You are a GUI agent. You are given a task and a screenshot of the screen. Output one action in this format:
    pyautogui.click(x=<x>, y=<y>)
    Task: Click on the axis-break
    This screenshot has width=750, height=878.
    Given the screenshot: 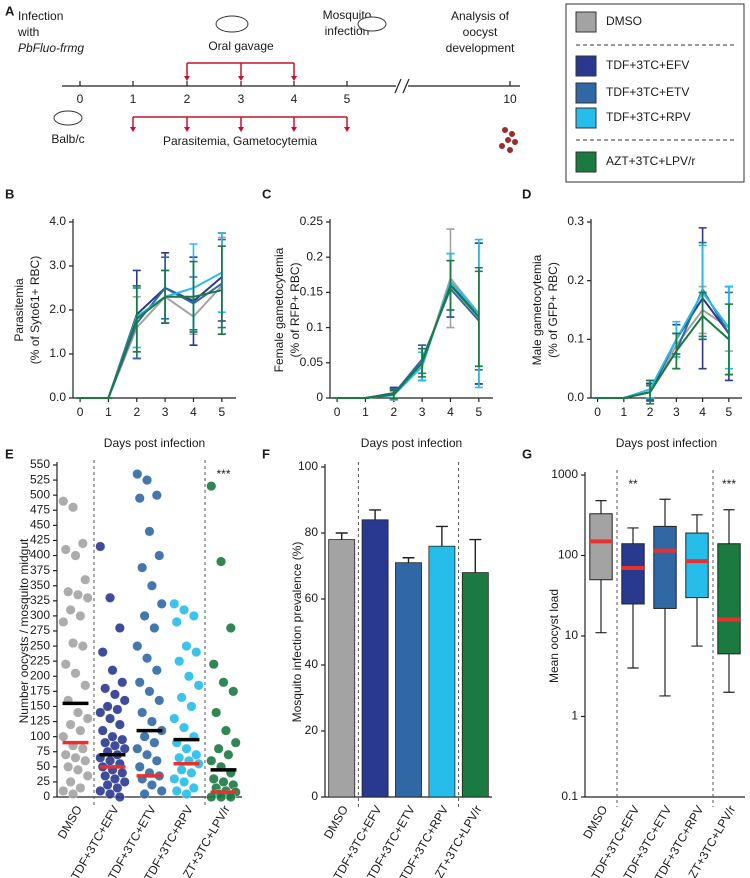 What is the action you would take?
    pyautogui.click(x=402, y=86)
    